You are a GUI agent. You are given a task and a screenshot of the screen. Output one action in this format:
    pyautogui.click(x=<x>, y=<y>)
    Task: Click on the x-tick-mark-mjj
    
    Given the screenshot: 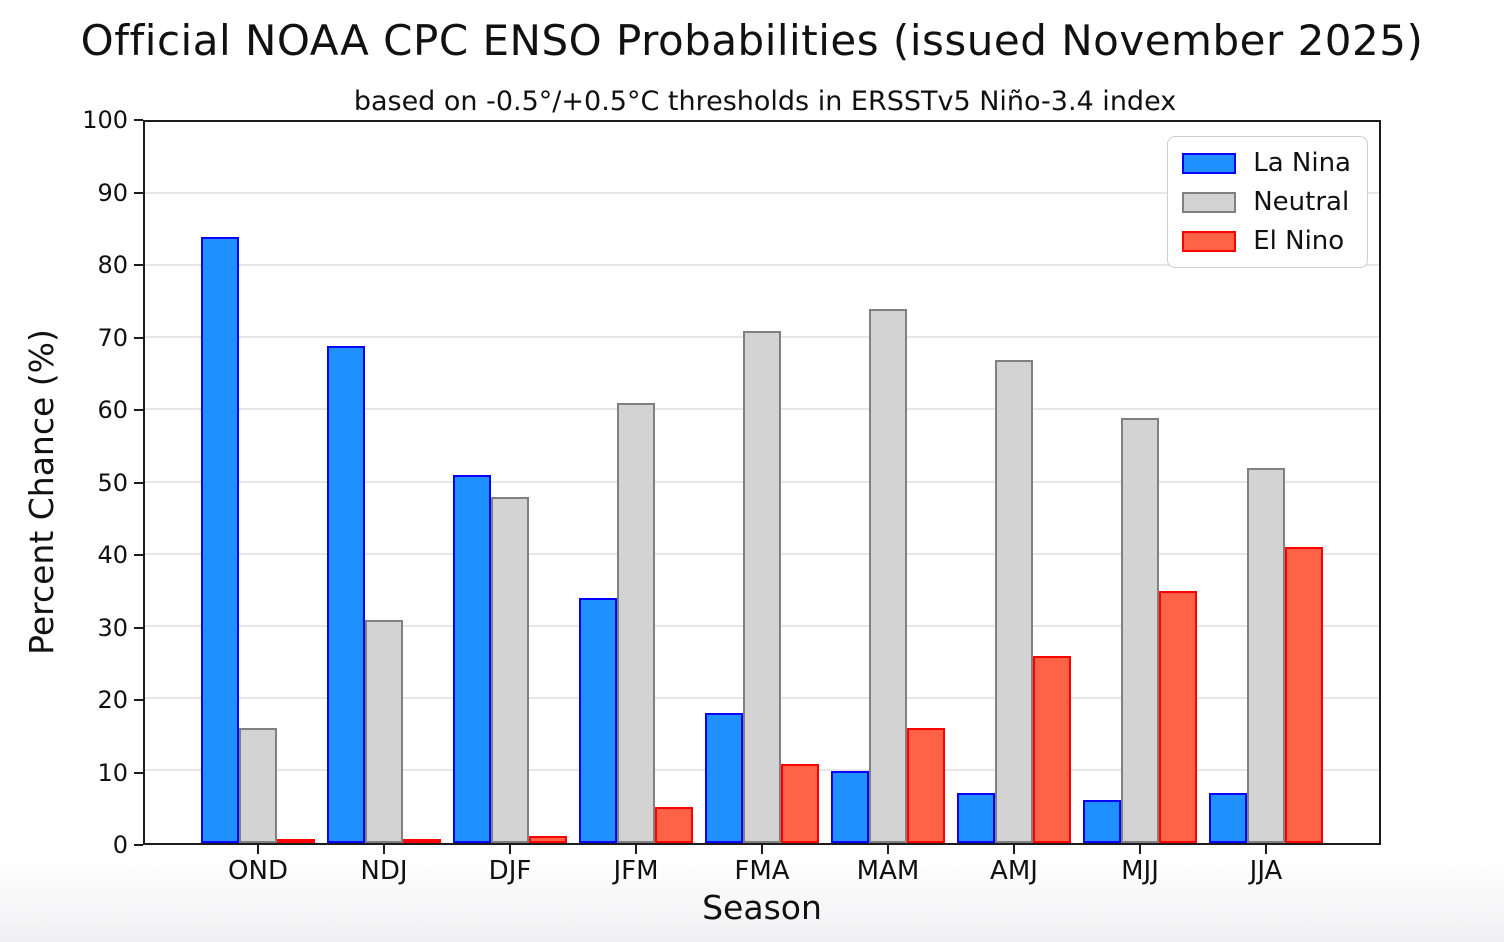 What is the action you would take?
    pyautogui.click(x=1140, y=849)
    